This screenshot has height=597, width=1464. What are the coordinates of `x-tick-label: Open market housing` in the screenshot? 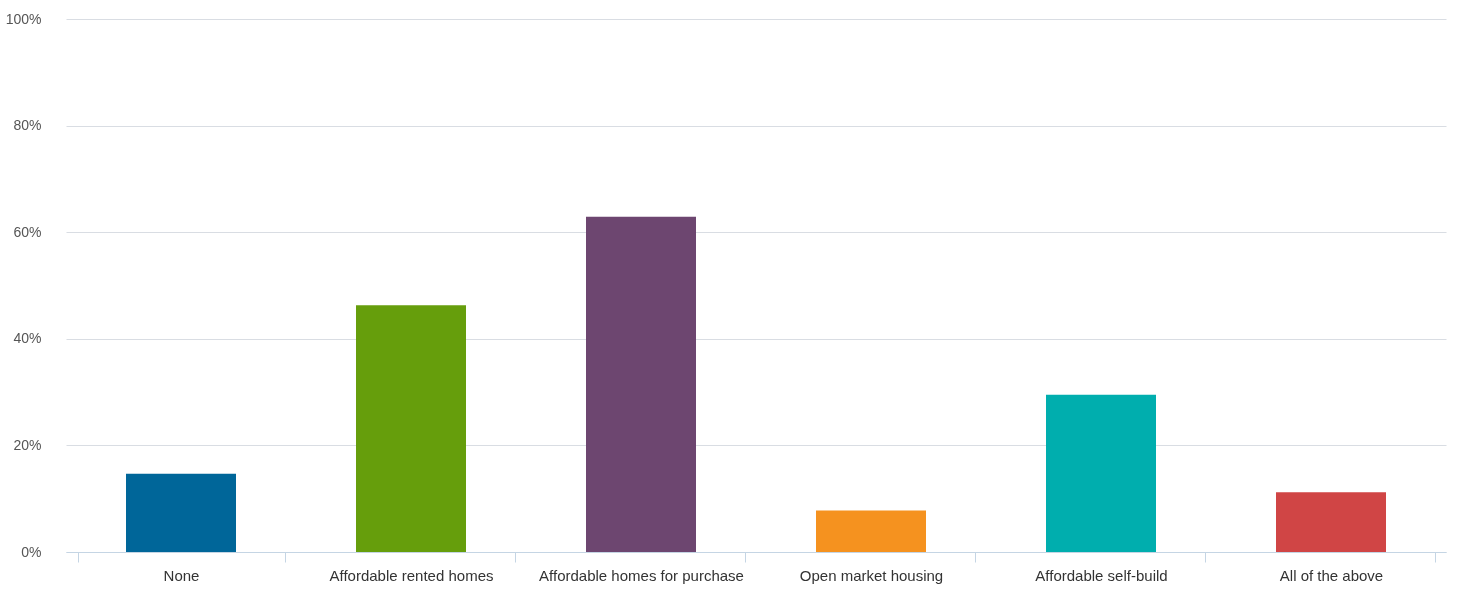 It's located at (871, 575).